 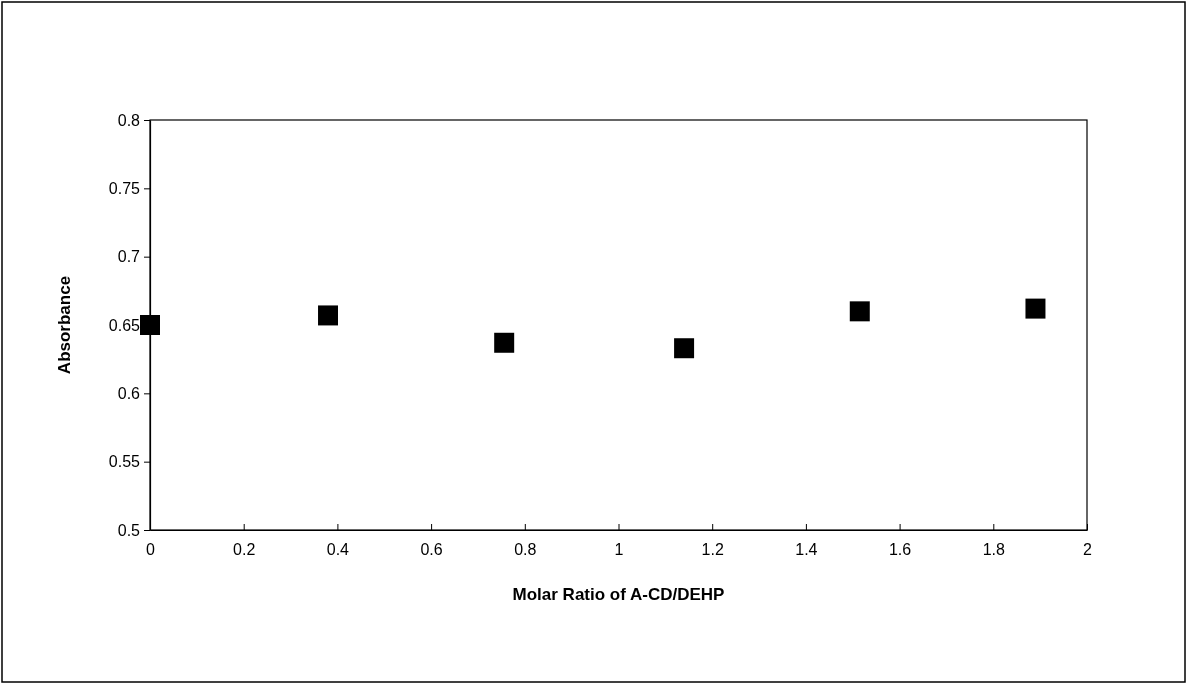 What do you see at coordinates (124, 188) in the screenshot?
I see `y-tick-label: 0.75` at bounding box center [124, 188].